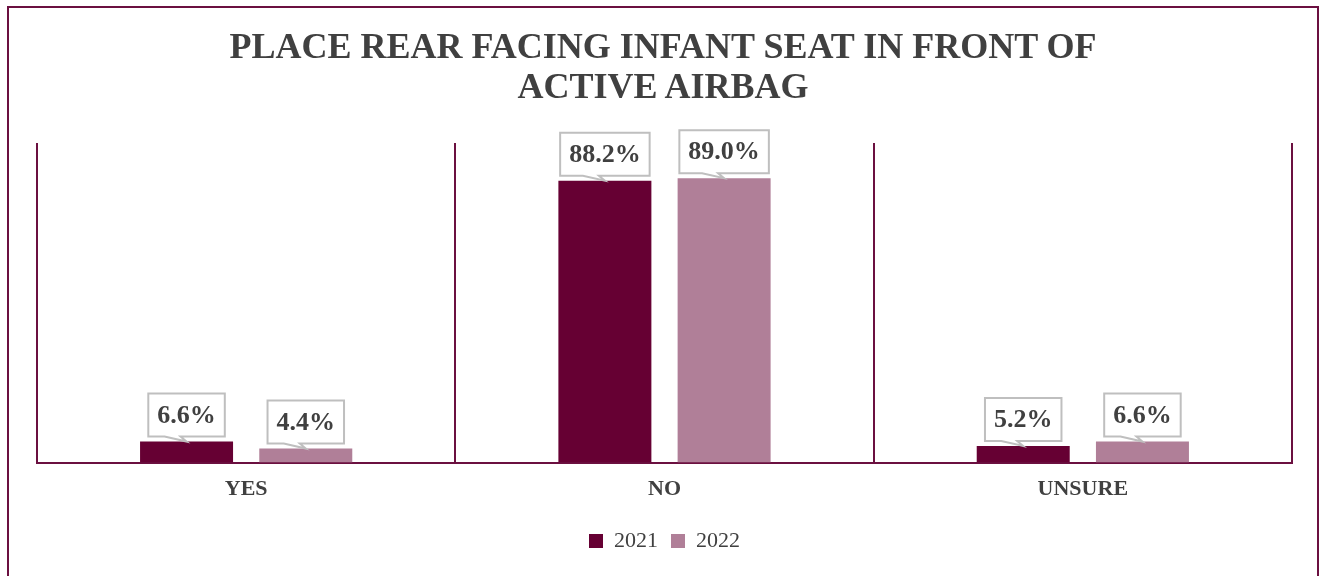  What do you see at coordinates (724, 151) in the screenshot?
I see `data-label: 89.0%` at bounding box center [724, 151].